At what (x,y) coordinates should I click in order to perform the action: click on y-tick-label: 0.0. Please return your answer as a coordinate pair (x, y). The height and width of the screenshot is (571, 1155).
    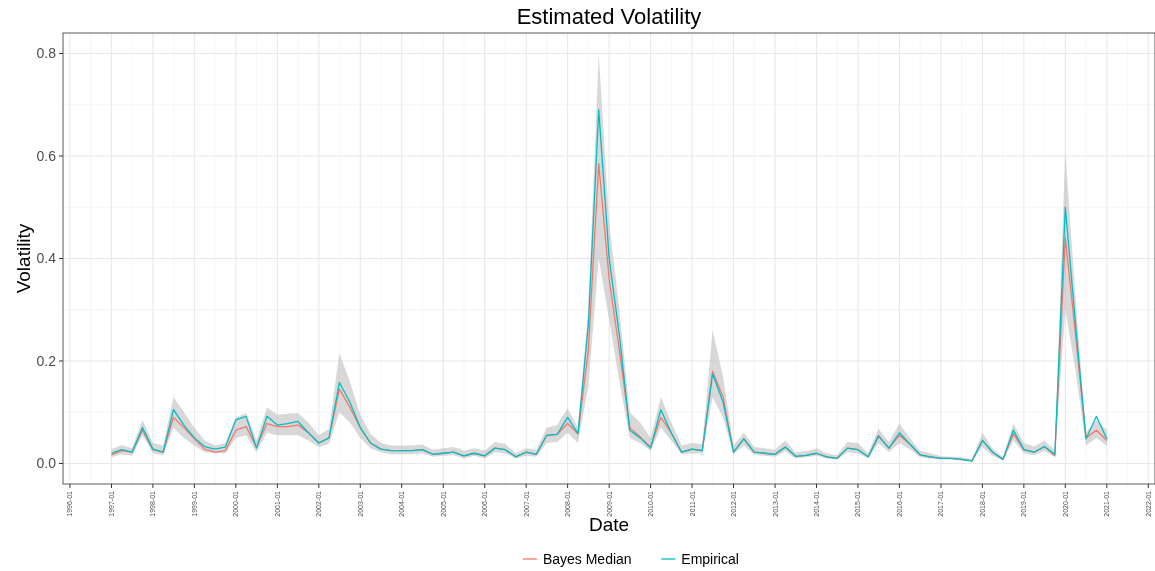
    Looking at the image, I should click on (46, 463).